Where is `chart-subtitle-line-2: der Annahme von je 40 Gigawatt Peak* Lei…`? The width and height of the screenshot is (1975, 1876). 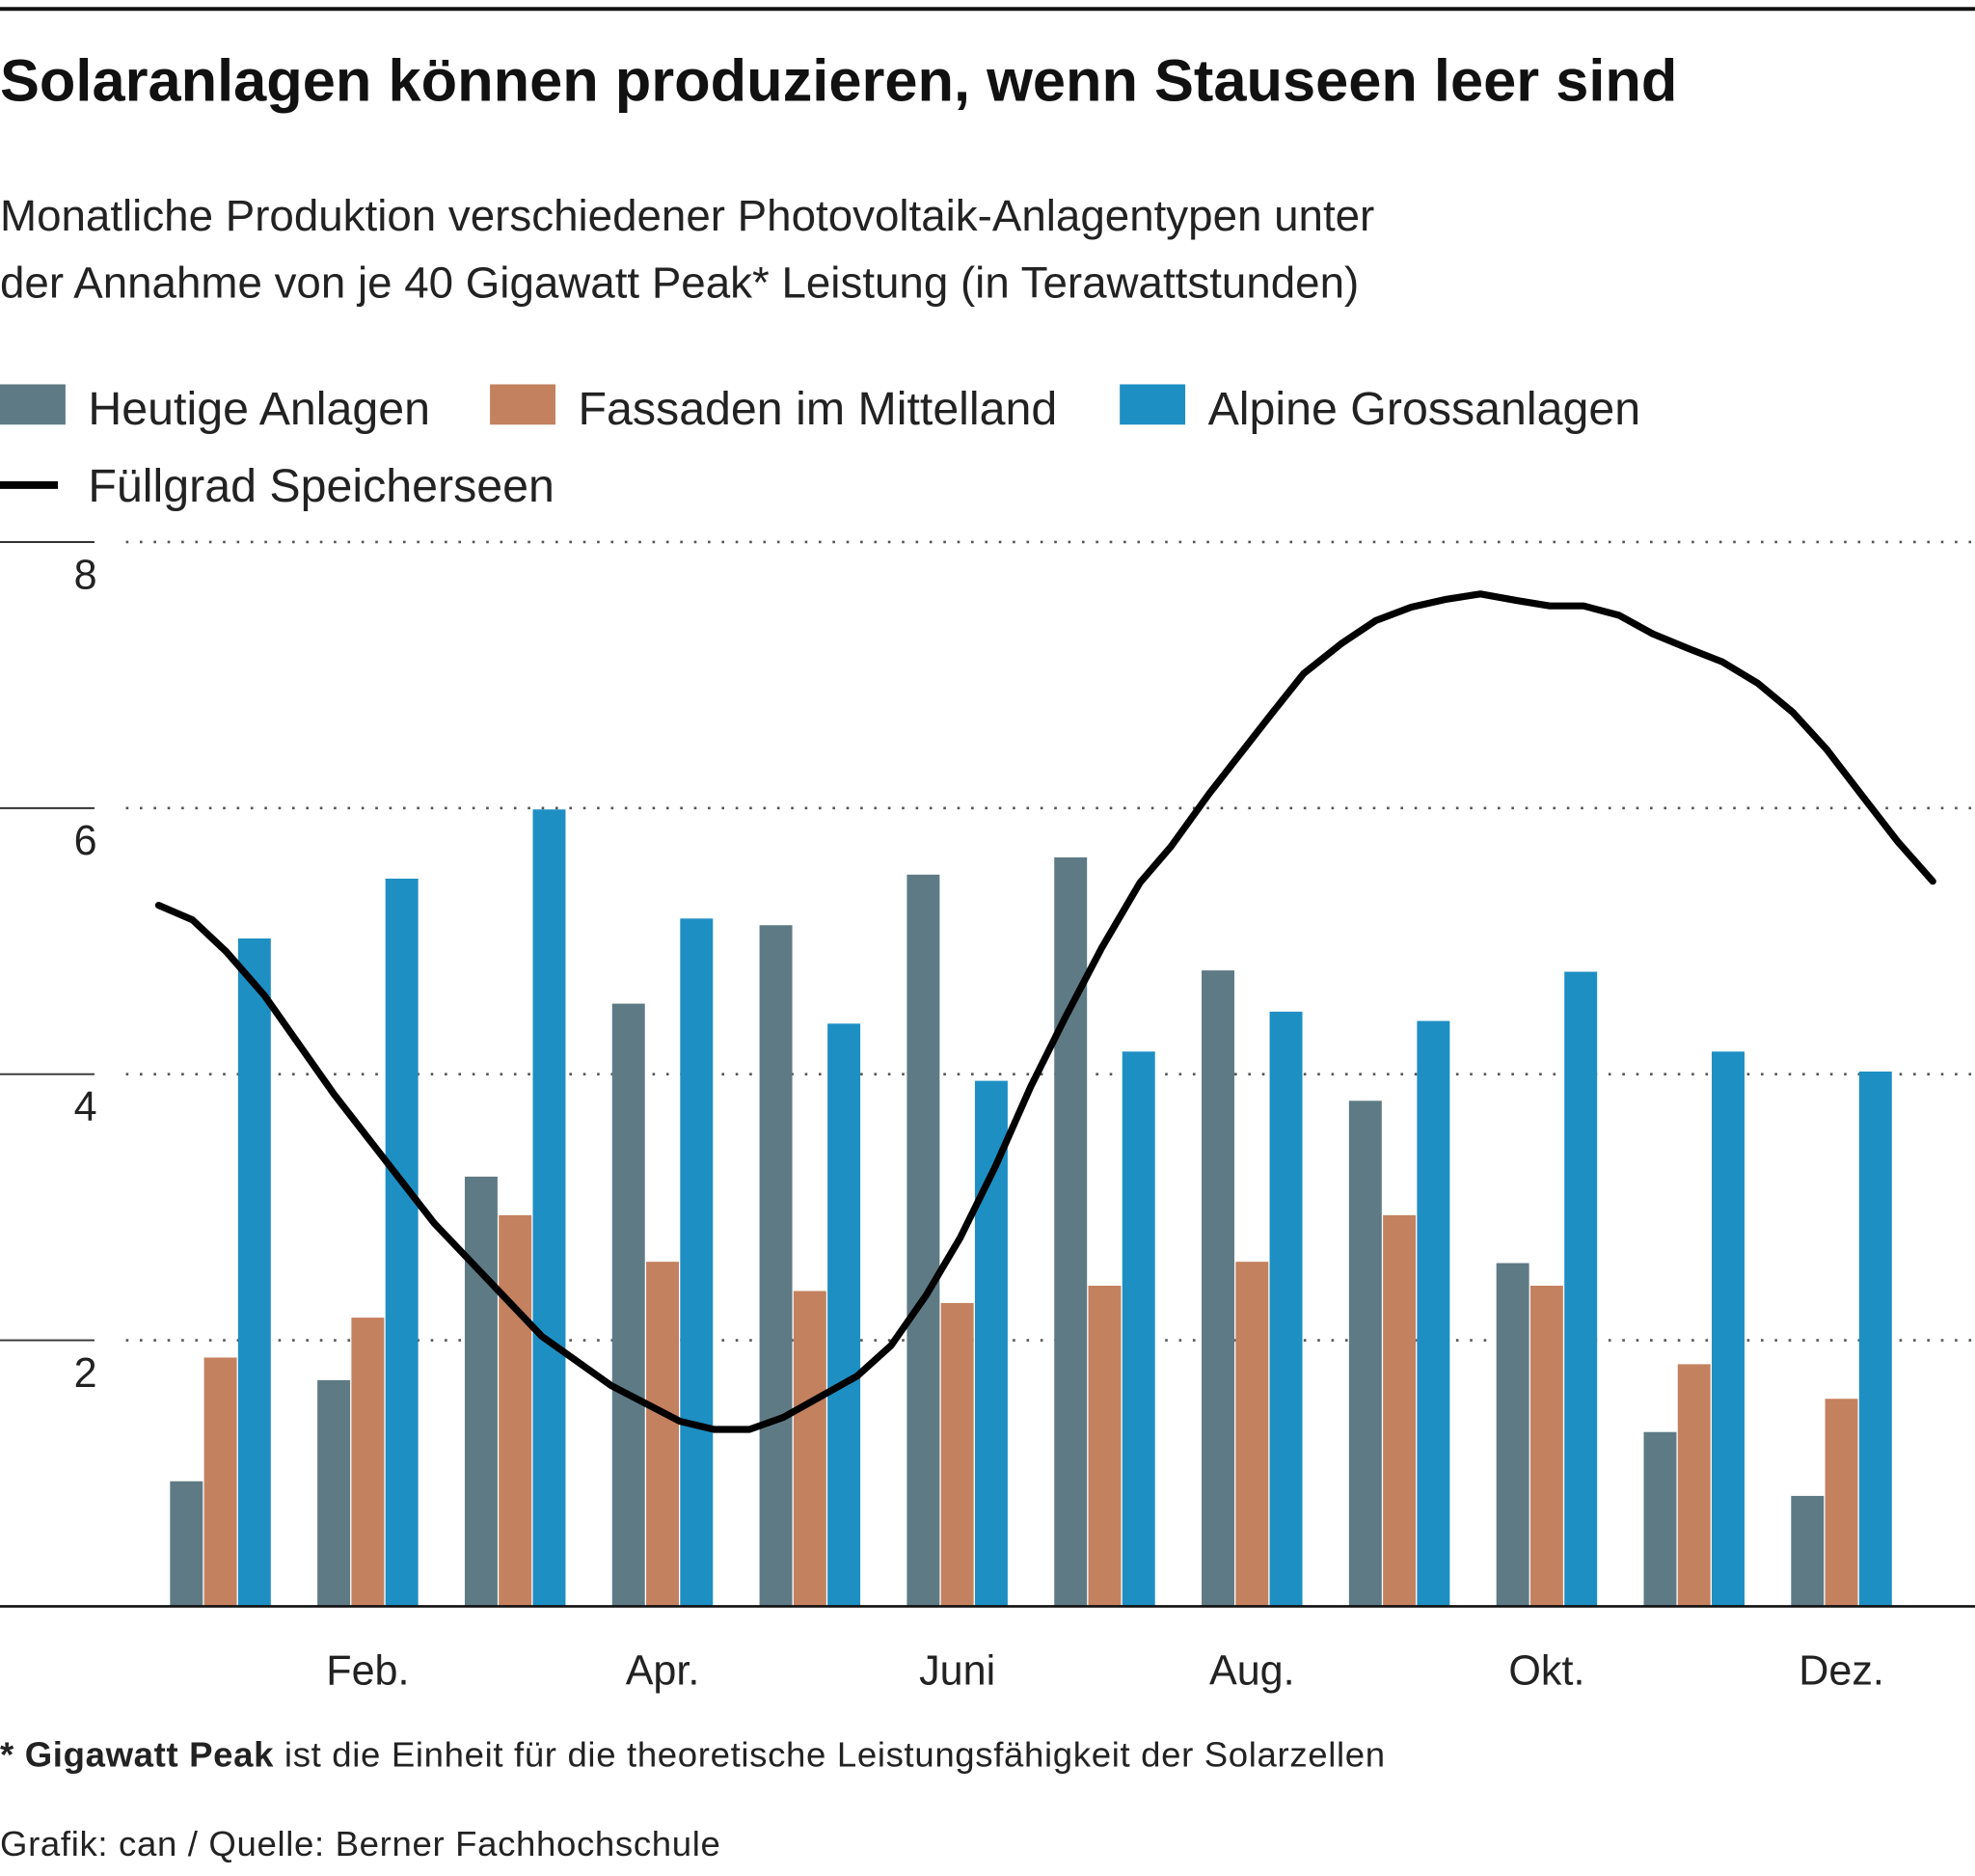
chart-subtitle-line-2: der Annahme von je 40 Gigawatt Peak* Lei… is located at coordinates (679, 282).